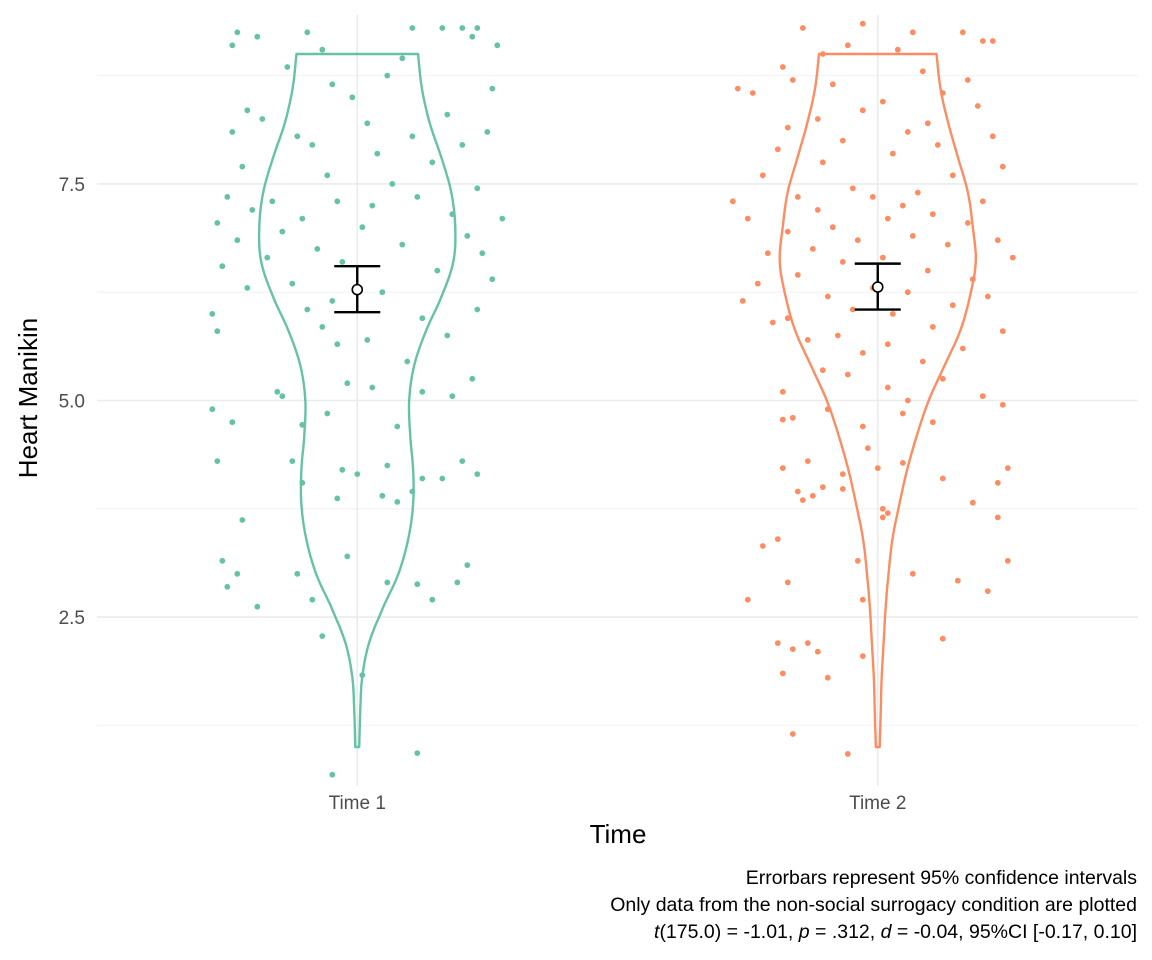 Image resolution: width=1152 pixels, height=960 pixels. I want to click on d-symbol: d, so click(887, 932).